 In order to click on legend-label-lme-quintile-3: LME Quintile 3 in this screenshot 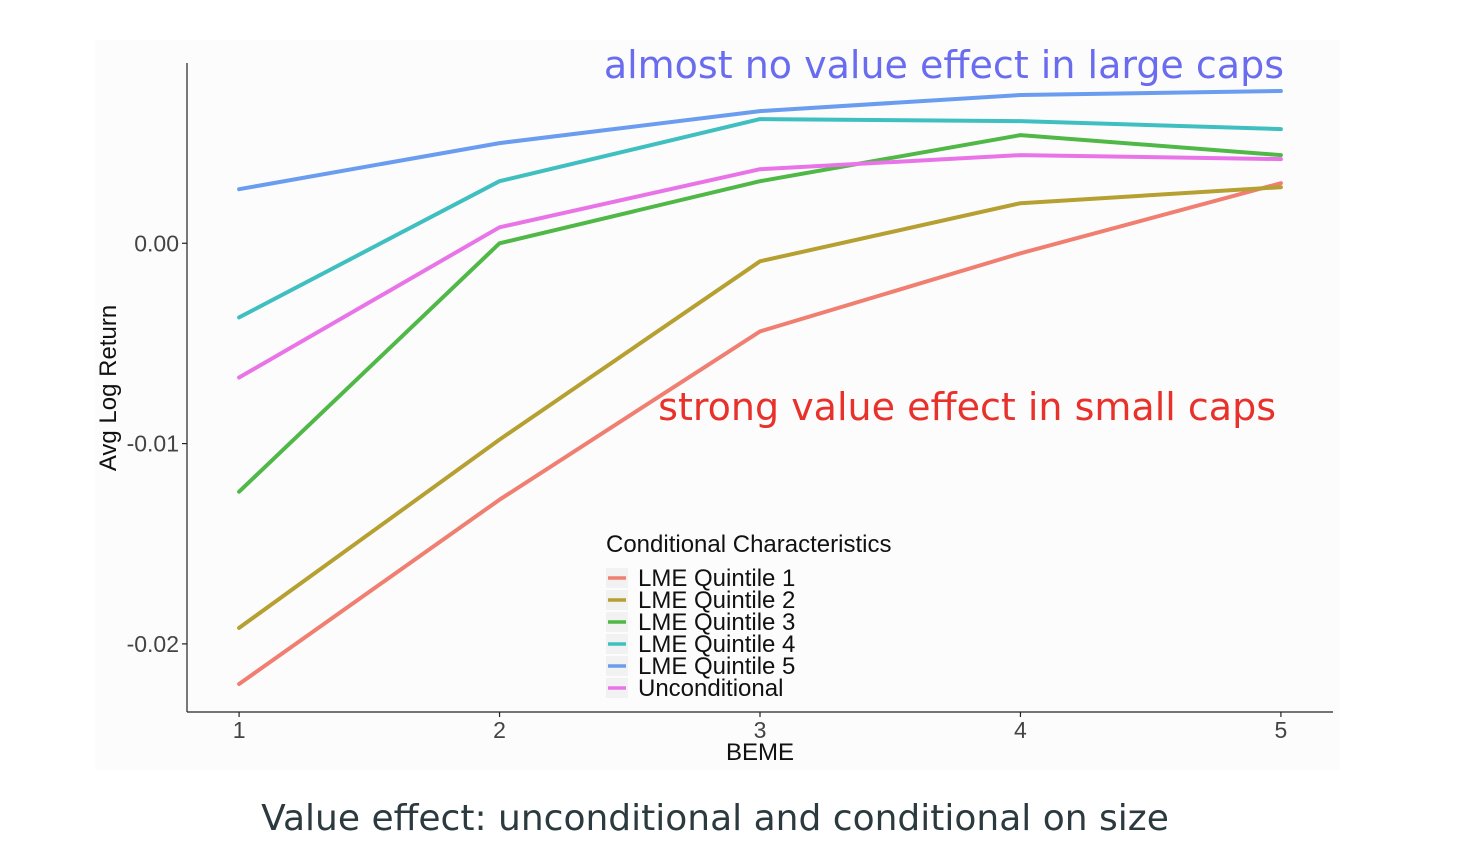, I will do `click(716, 622)`.